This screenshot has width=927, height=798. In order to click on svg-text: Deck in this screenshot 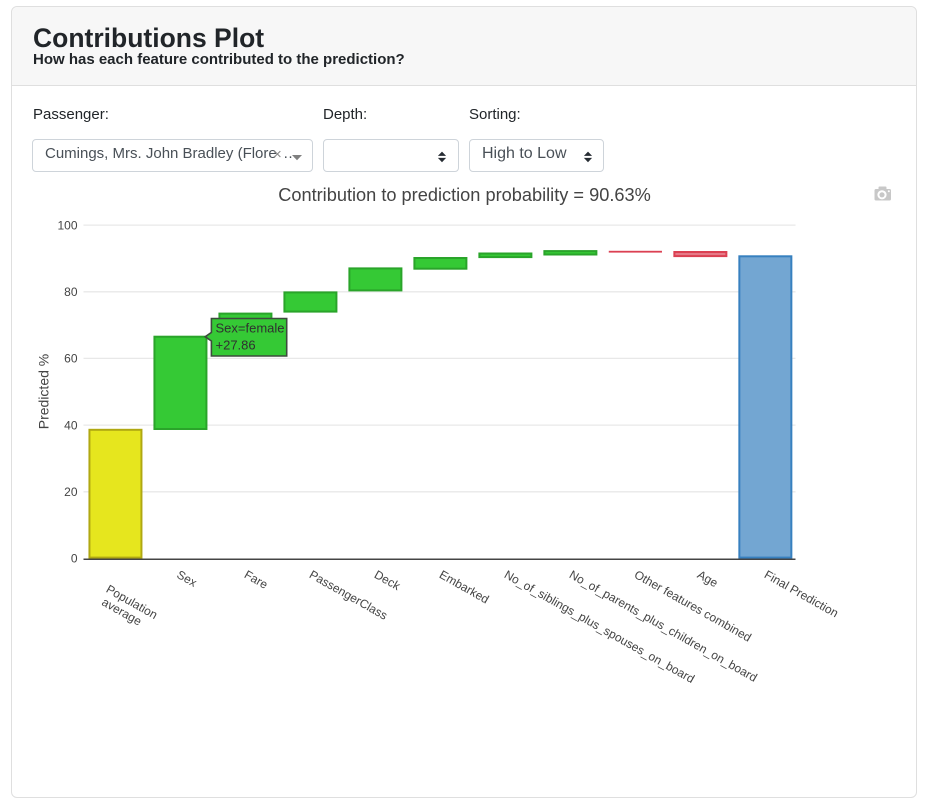, I will do `click(388, 580)`.